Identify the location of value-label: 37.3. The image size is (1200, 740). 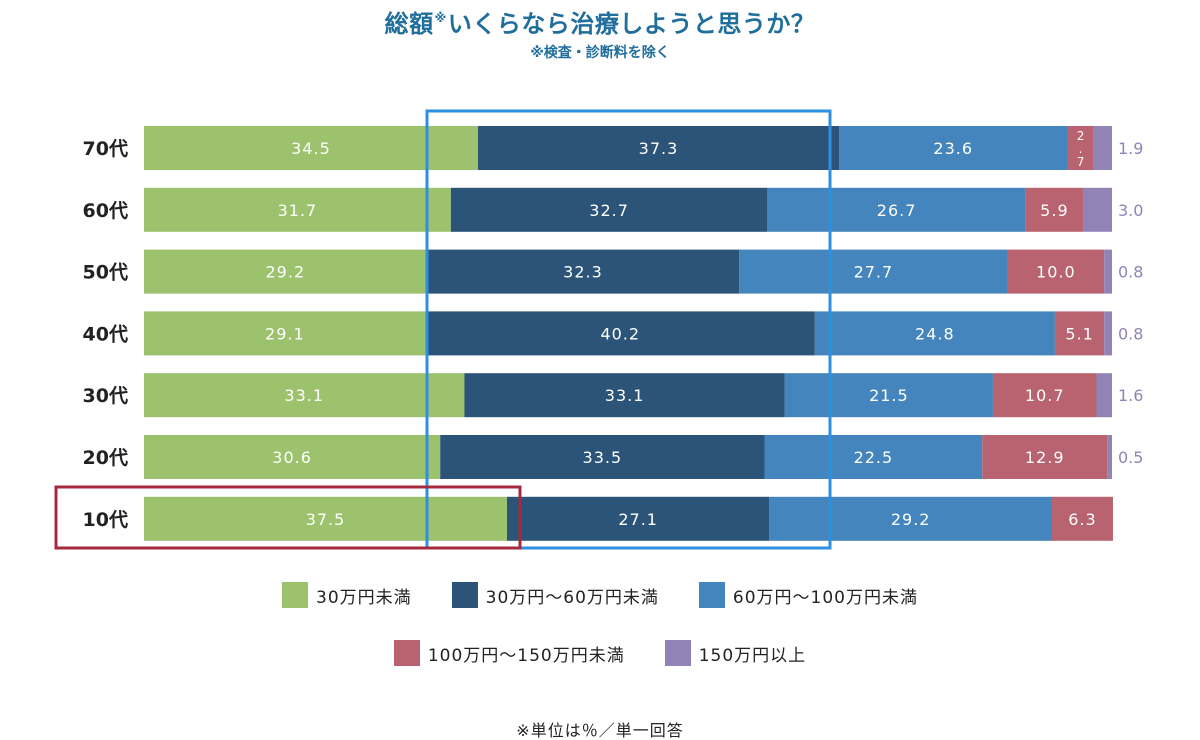
(659, 148).